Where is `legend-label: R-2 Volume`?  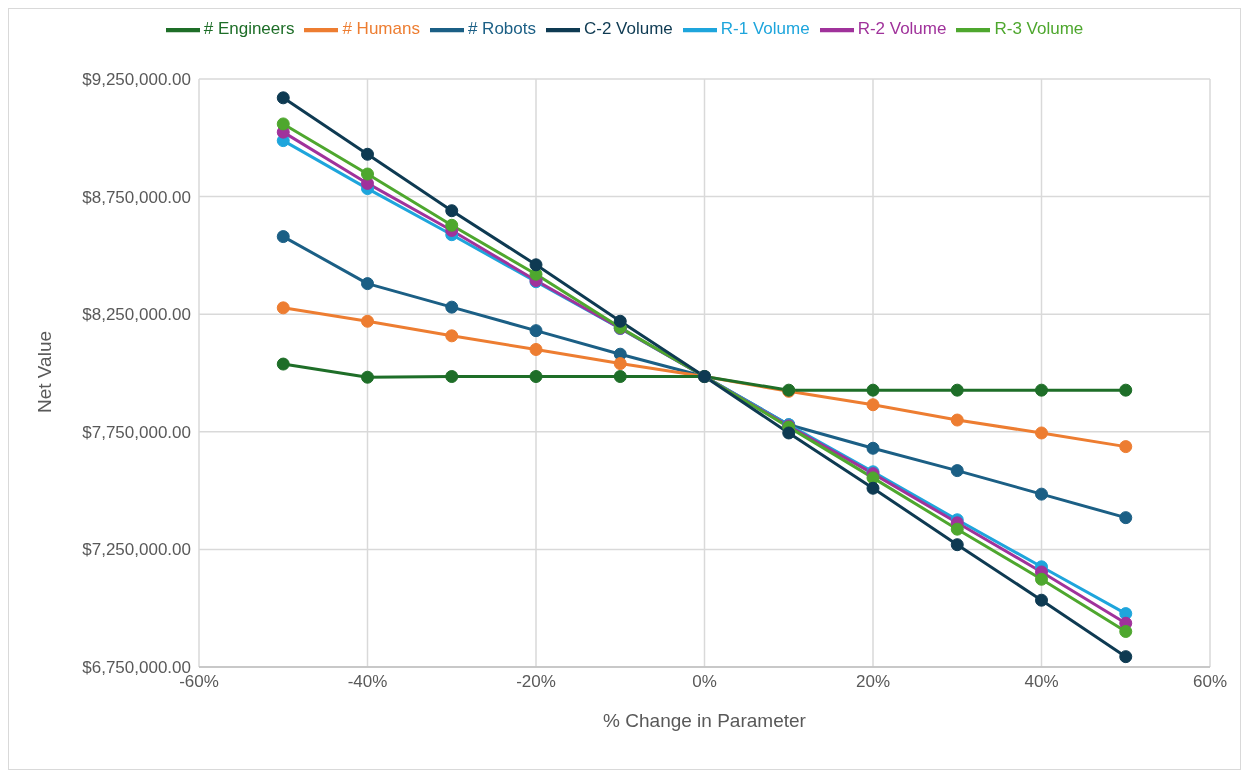 legend-label: R-2 Volume is located at coordinates (902, 29).